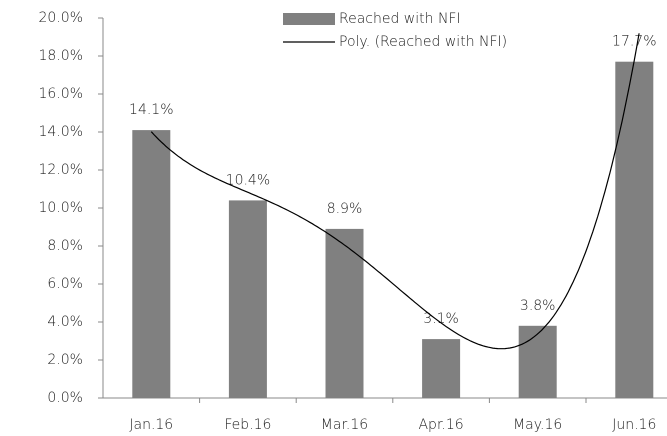 This screenshot has width=667, height=436. Describe the element at coordinates (400, 19) in the screenshot. I see `legend-label: Reached with NFI` at that location.